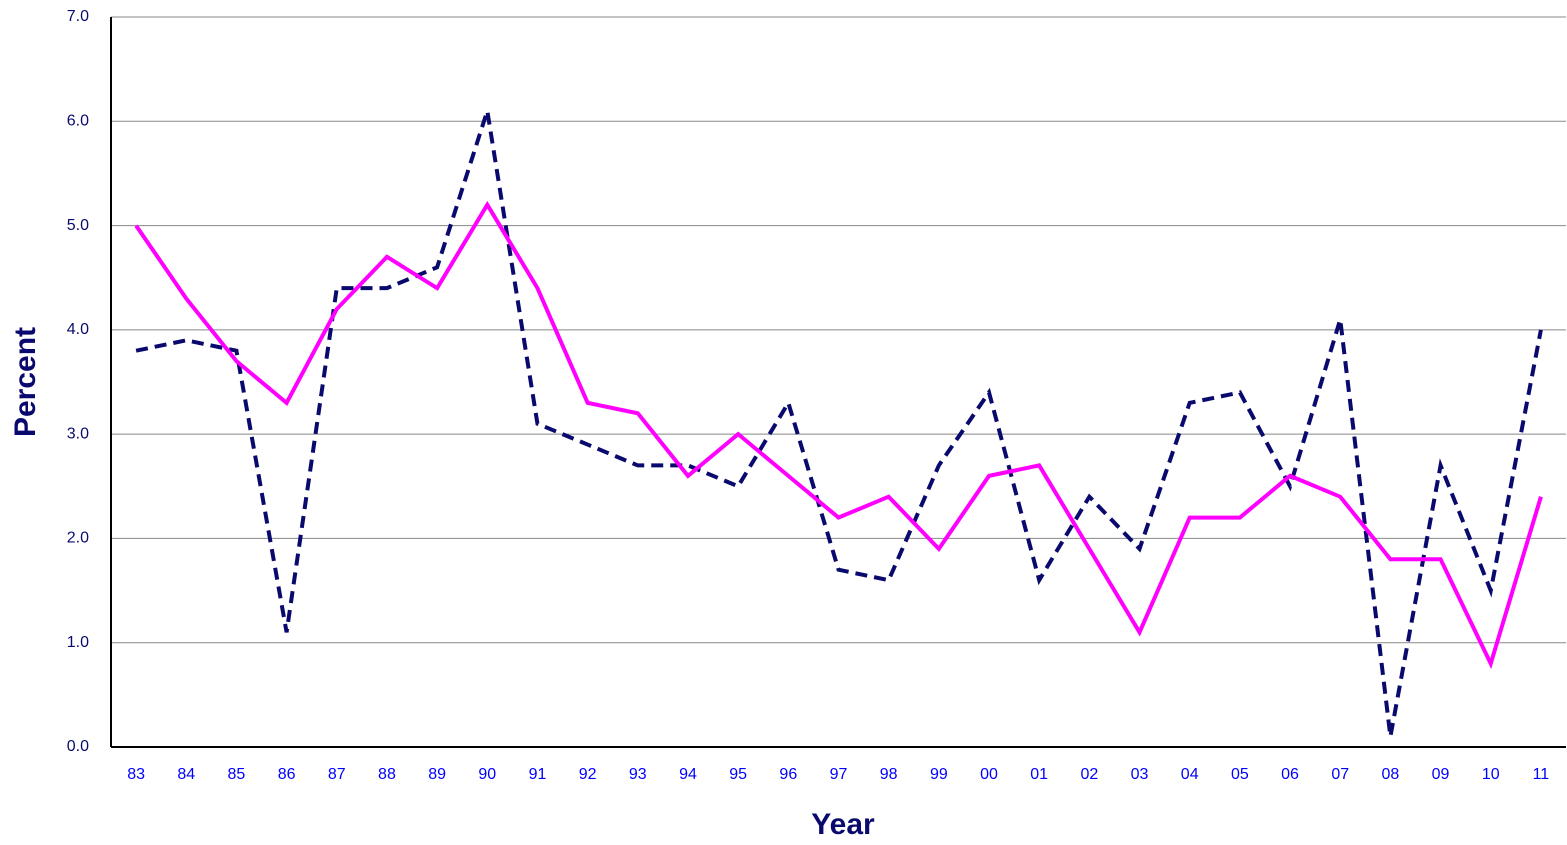 The width and height of the screenshot is (1567, 845). What do you see at coordinates (1340, 774) in the screenshot?
I see `x-tick-label: 07` at bounding box center [1340, 774].